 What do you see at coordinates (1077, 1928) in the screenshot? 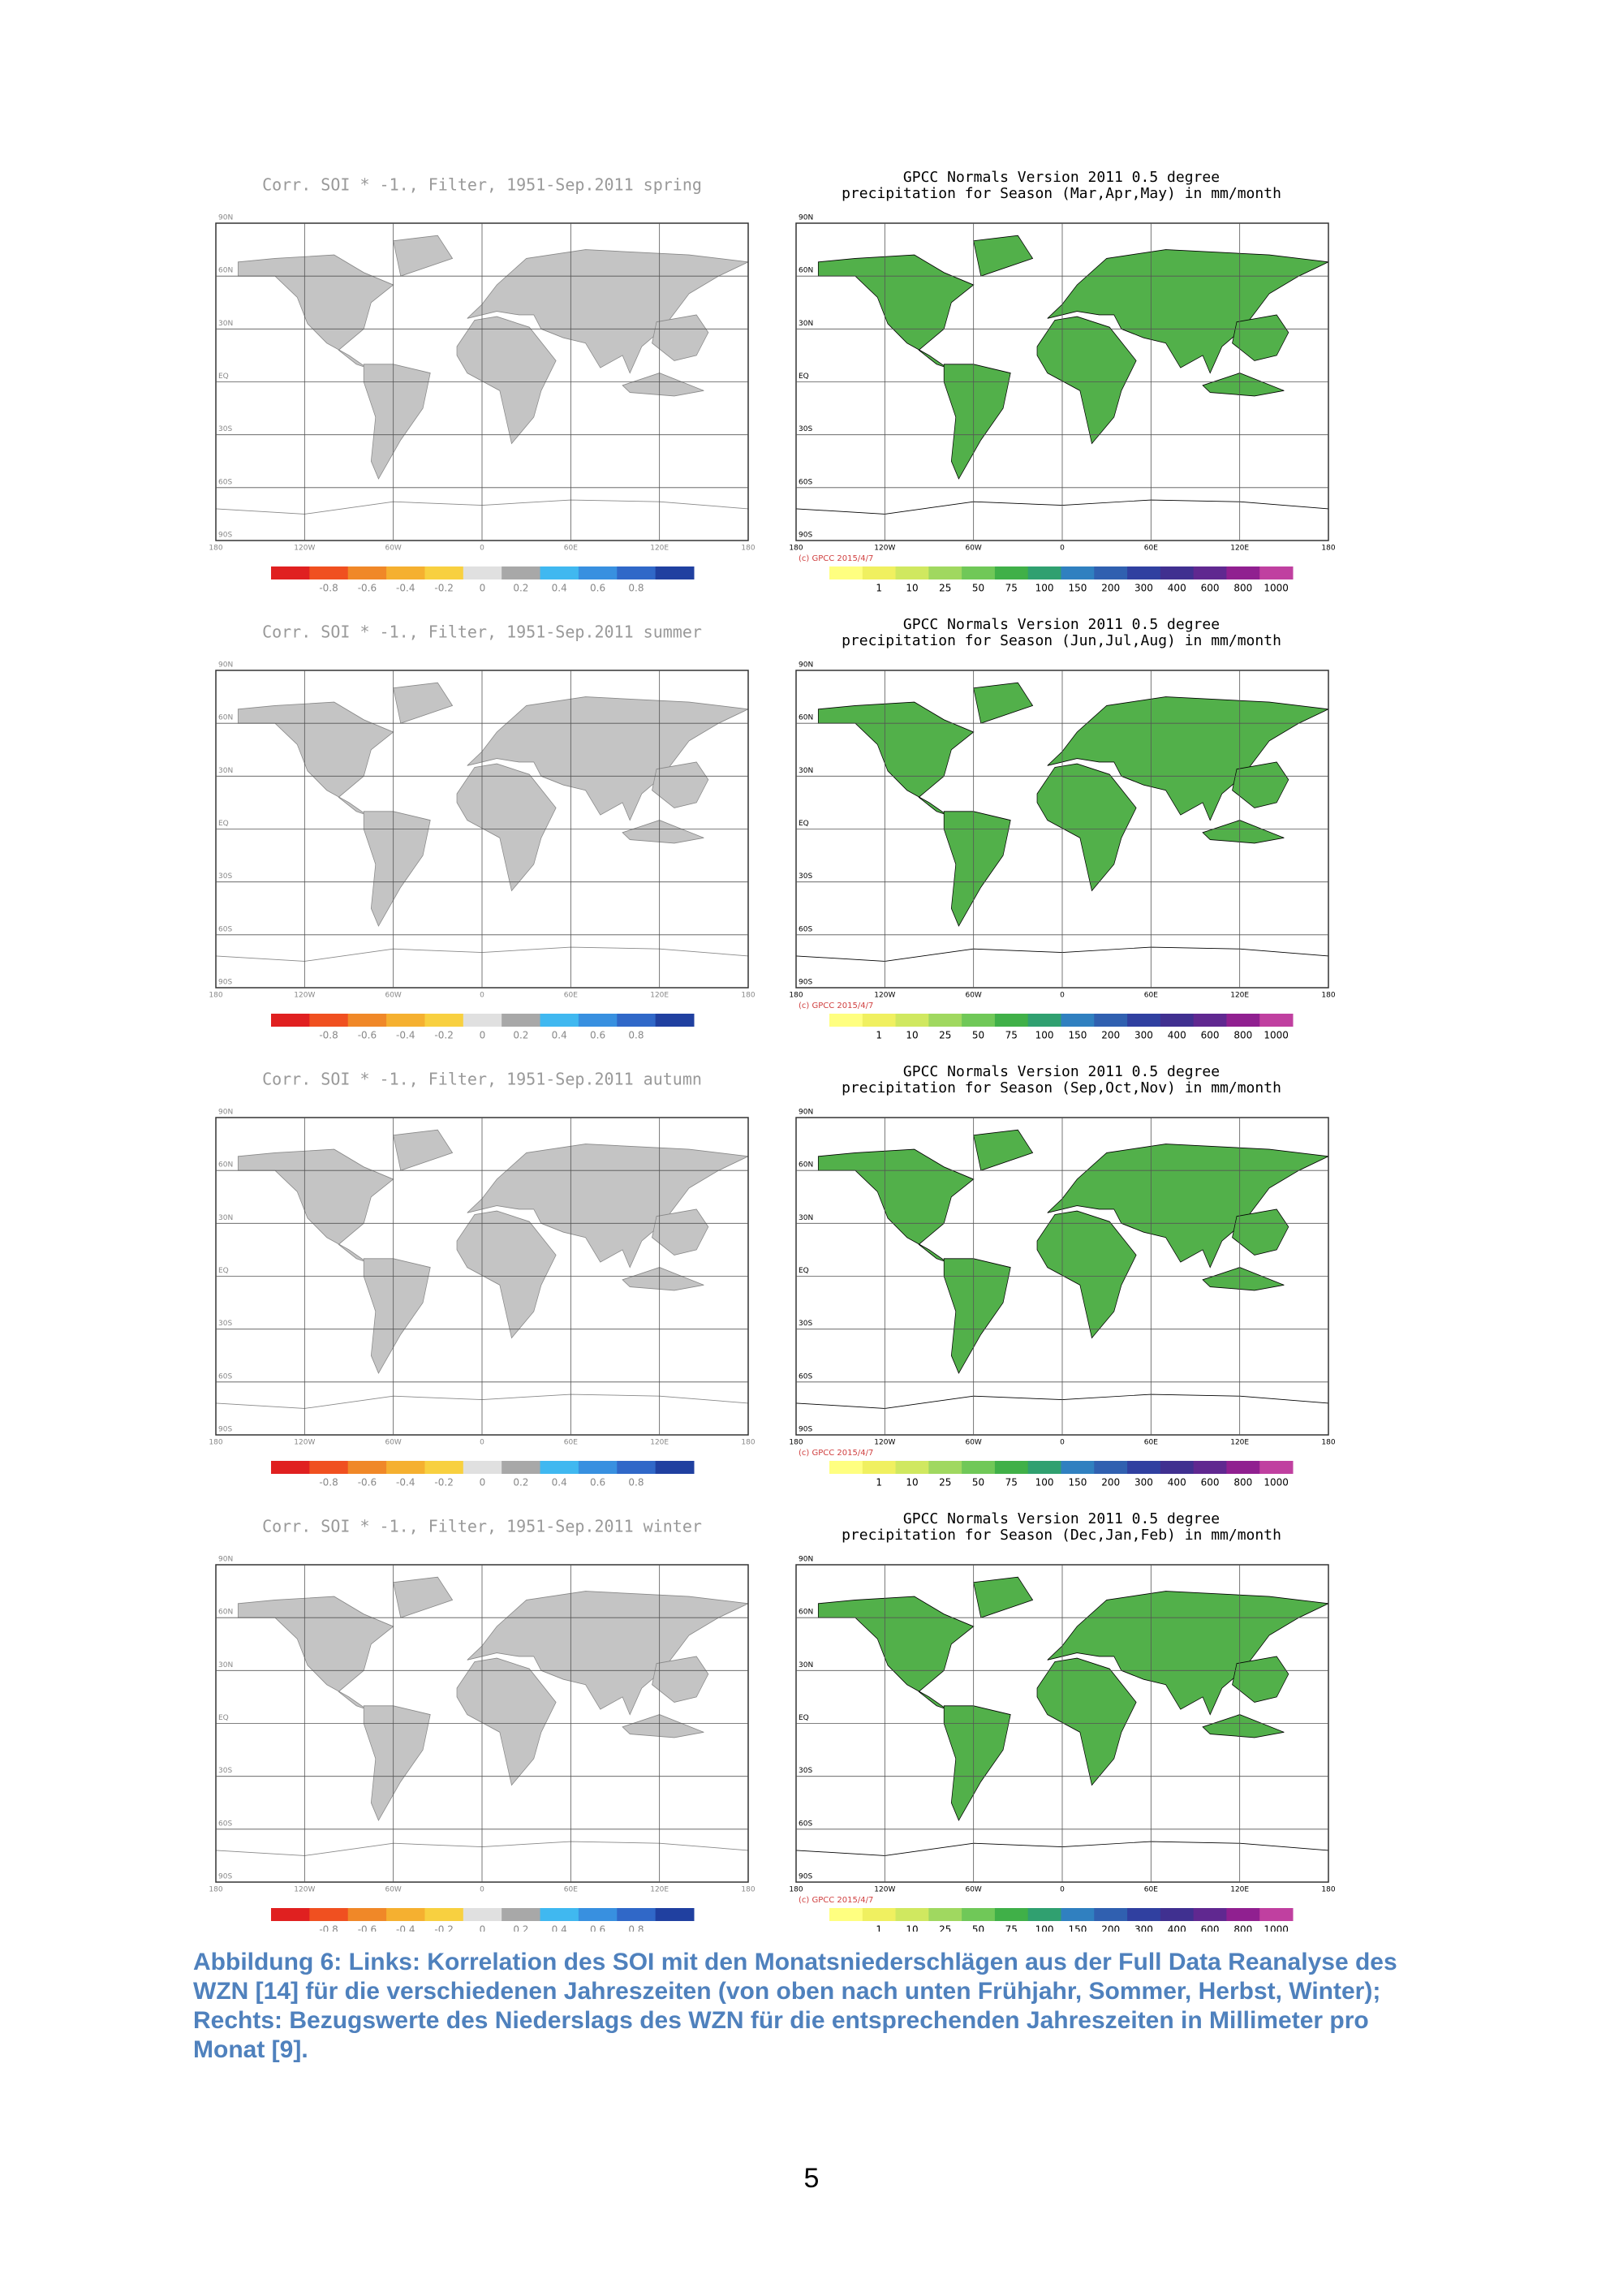
I see `colorbar-label: 150` at bounding box center [1077, 1928].